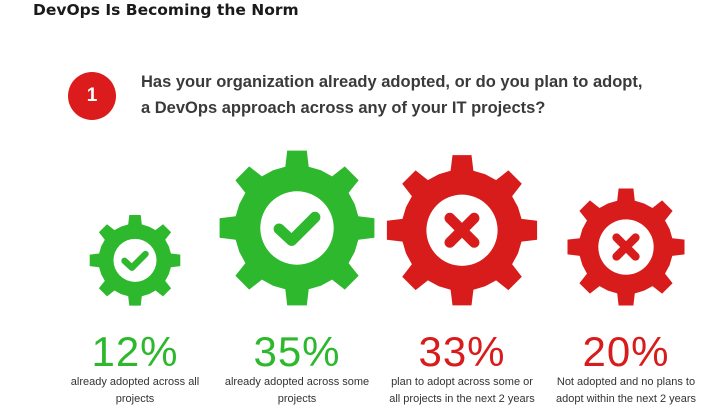 This screenshot has width=708, height=418. I want to click on category-label-2: already adopted across some projects, so click(297, 391).